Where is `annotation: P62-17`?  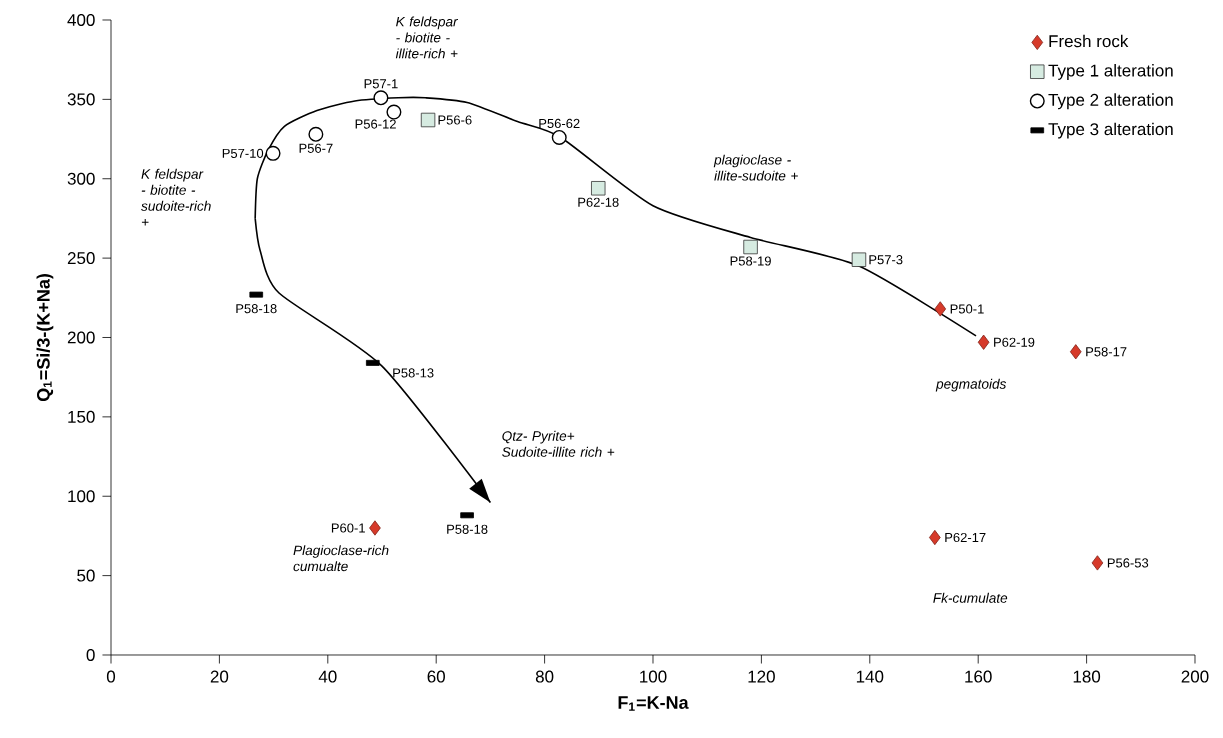
annotation: P62-17 is located at coordinates (965, 537).